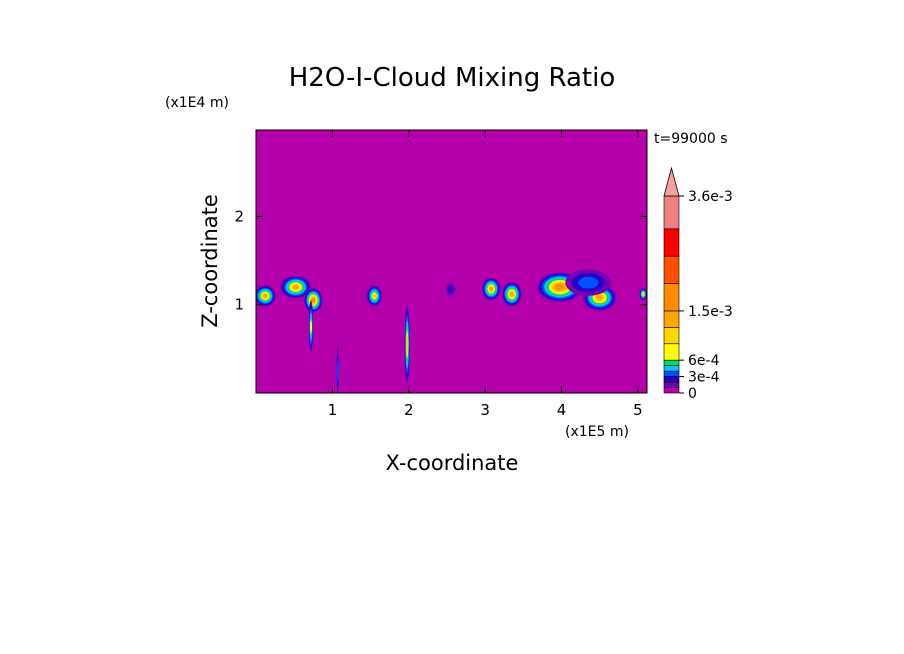 Image resolution: width=904 pixels, height=654 pixels. I want to click on colorbar-label: 6e-4, so click(704, 361).